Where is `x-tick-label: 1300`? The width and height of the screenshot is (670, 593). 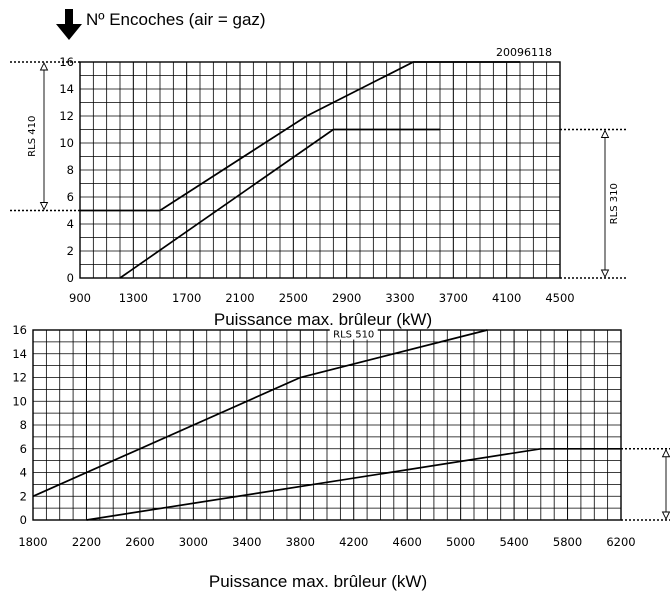
x-tick-label: 1300 is located at coordinates (133, 298).